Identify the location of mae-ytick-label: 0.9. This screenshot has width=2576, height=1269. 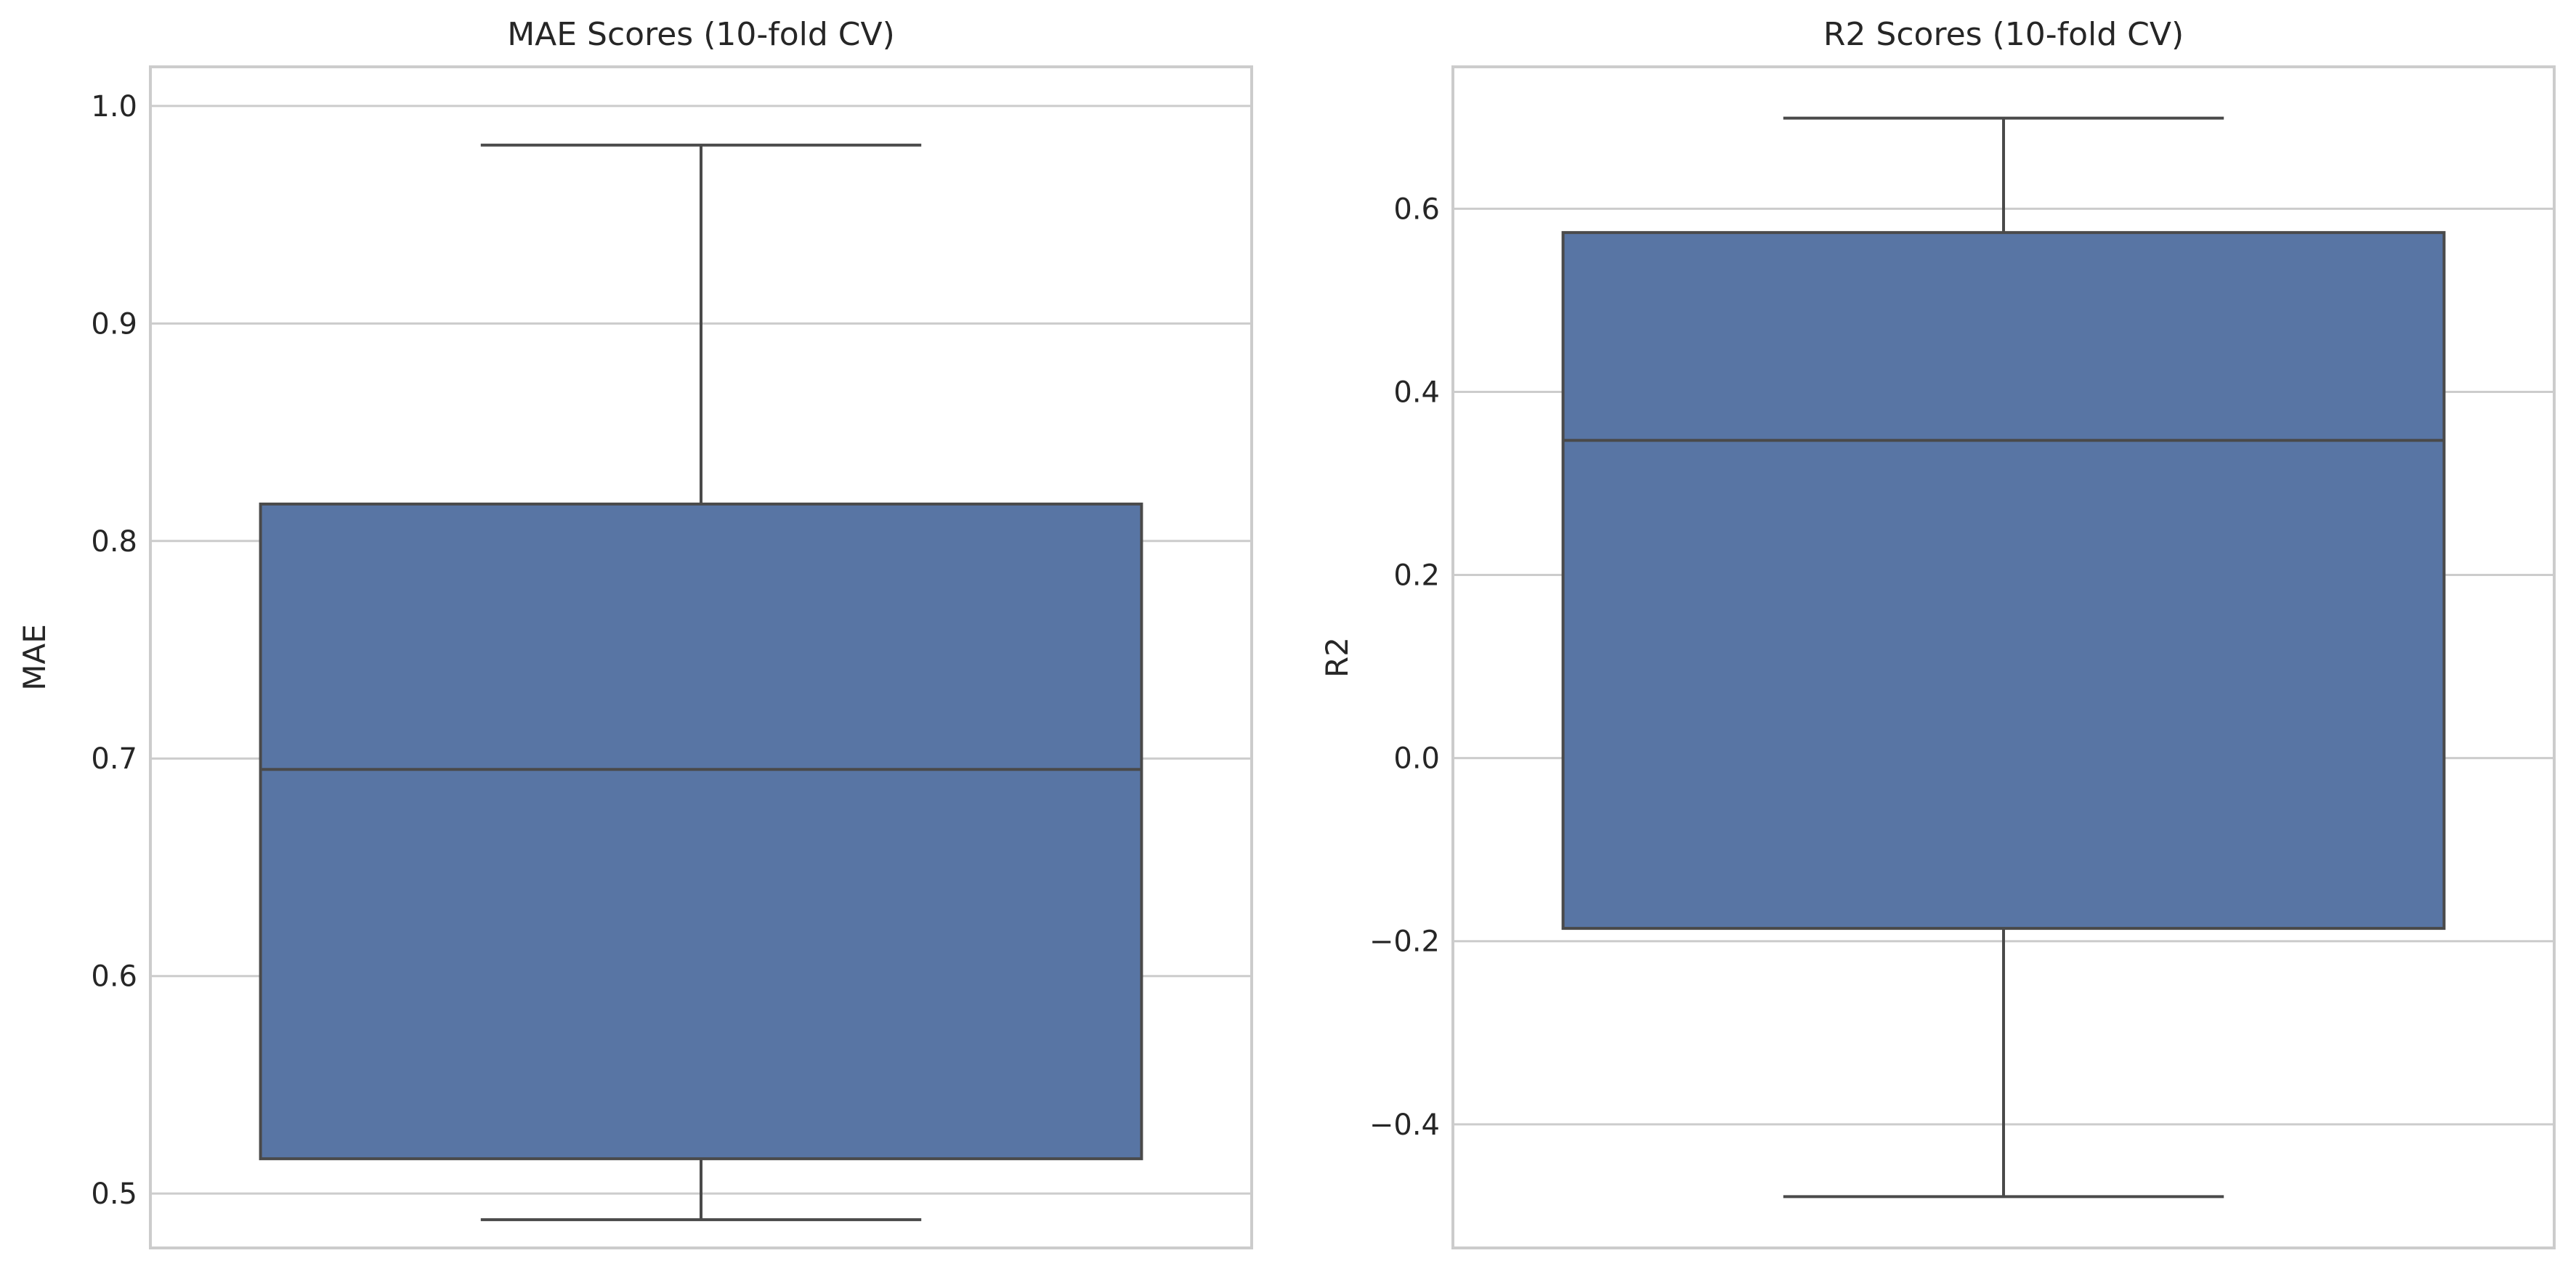
(114, 324).